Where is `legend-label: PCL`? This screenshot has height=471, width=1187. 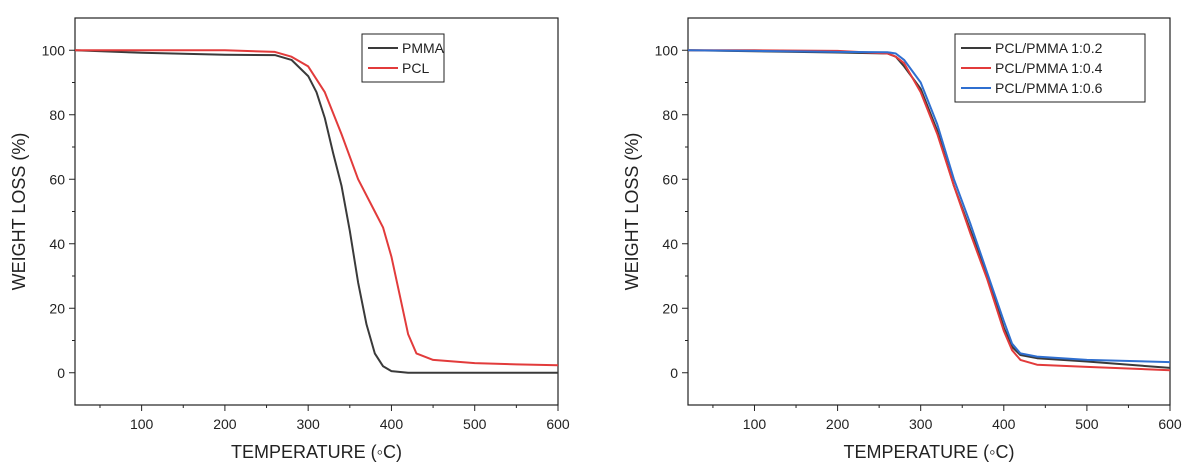
legend-label: PCL is located at coordinates (415, 68).